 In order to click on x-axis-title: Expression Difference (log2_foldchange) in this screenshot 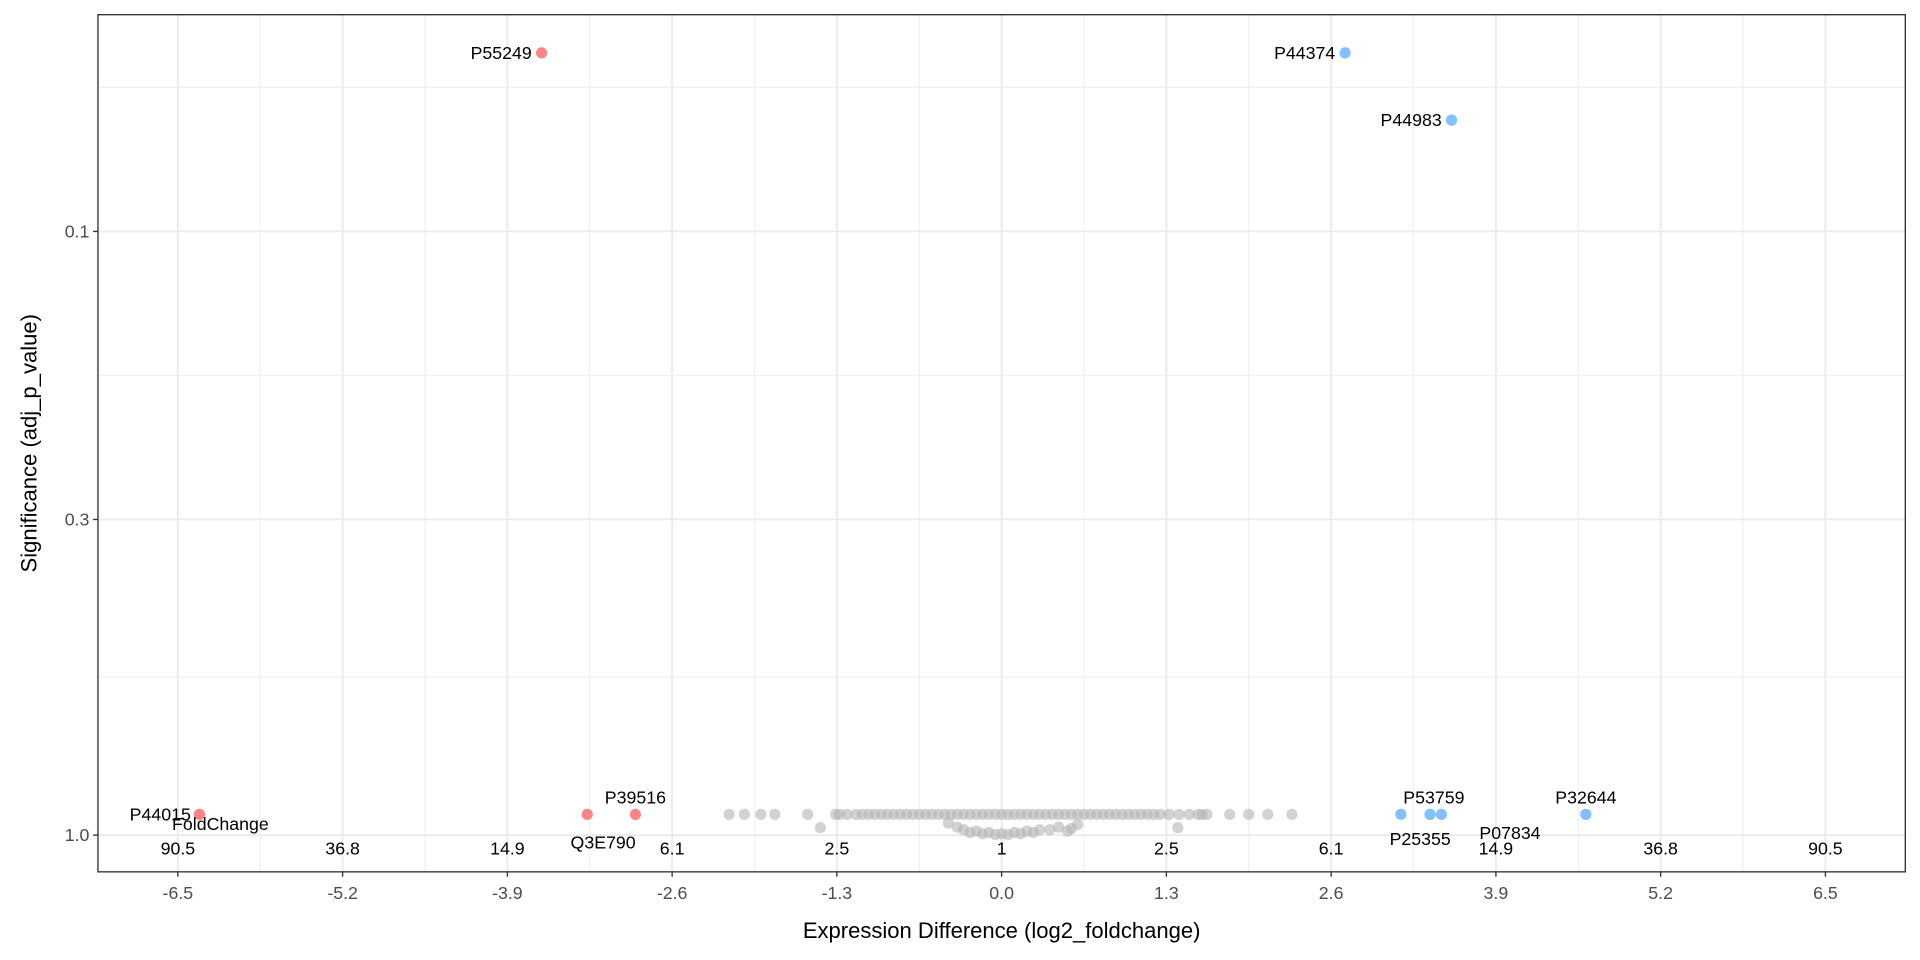, I will do `click(1002, 930)`.